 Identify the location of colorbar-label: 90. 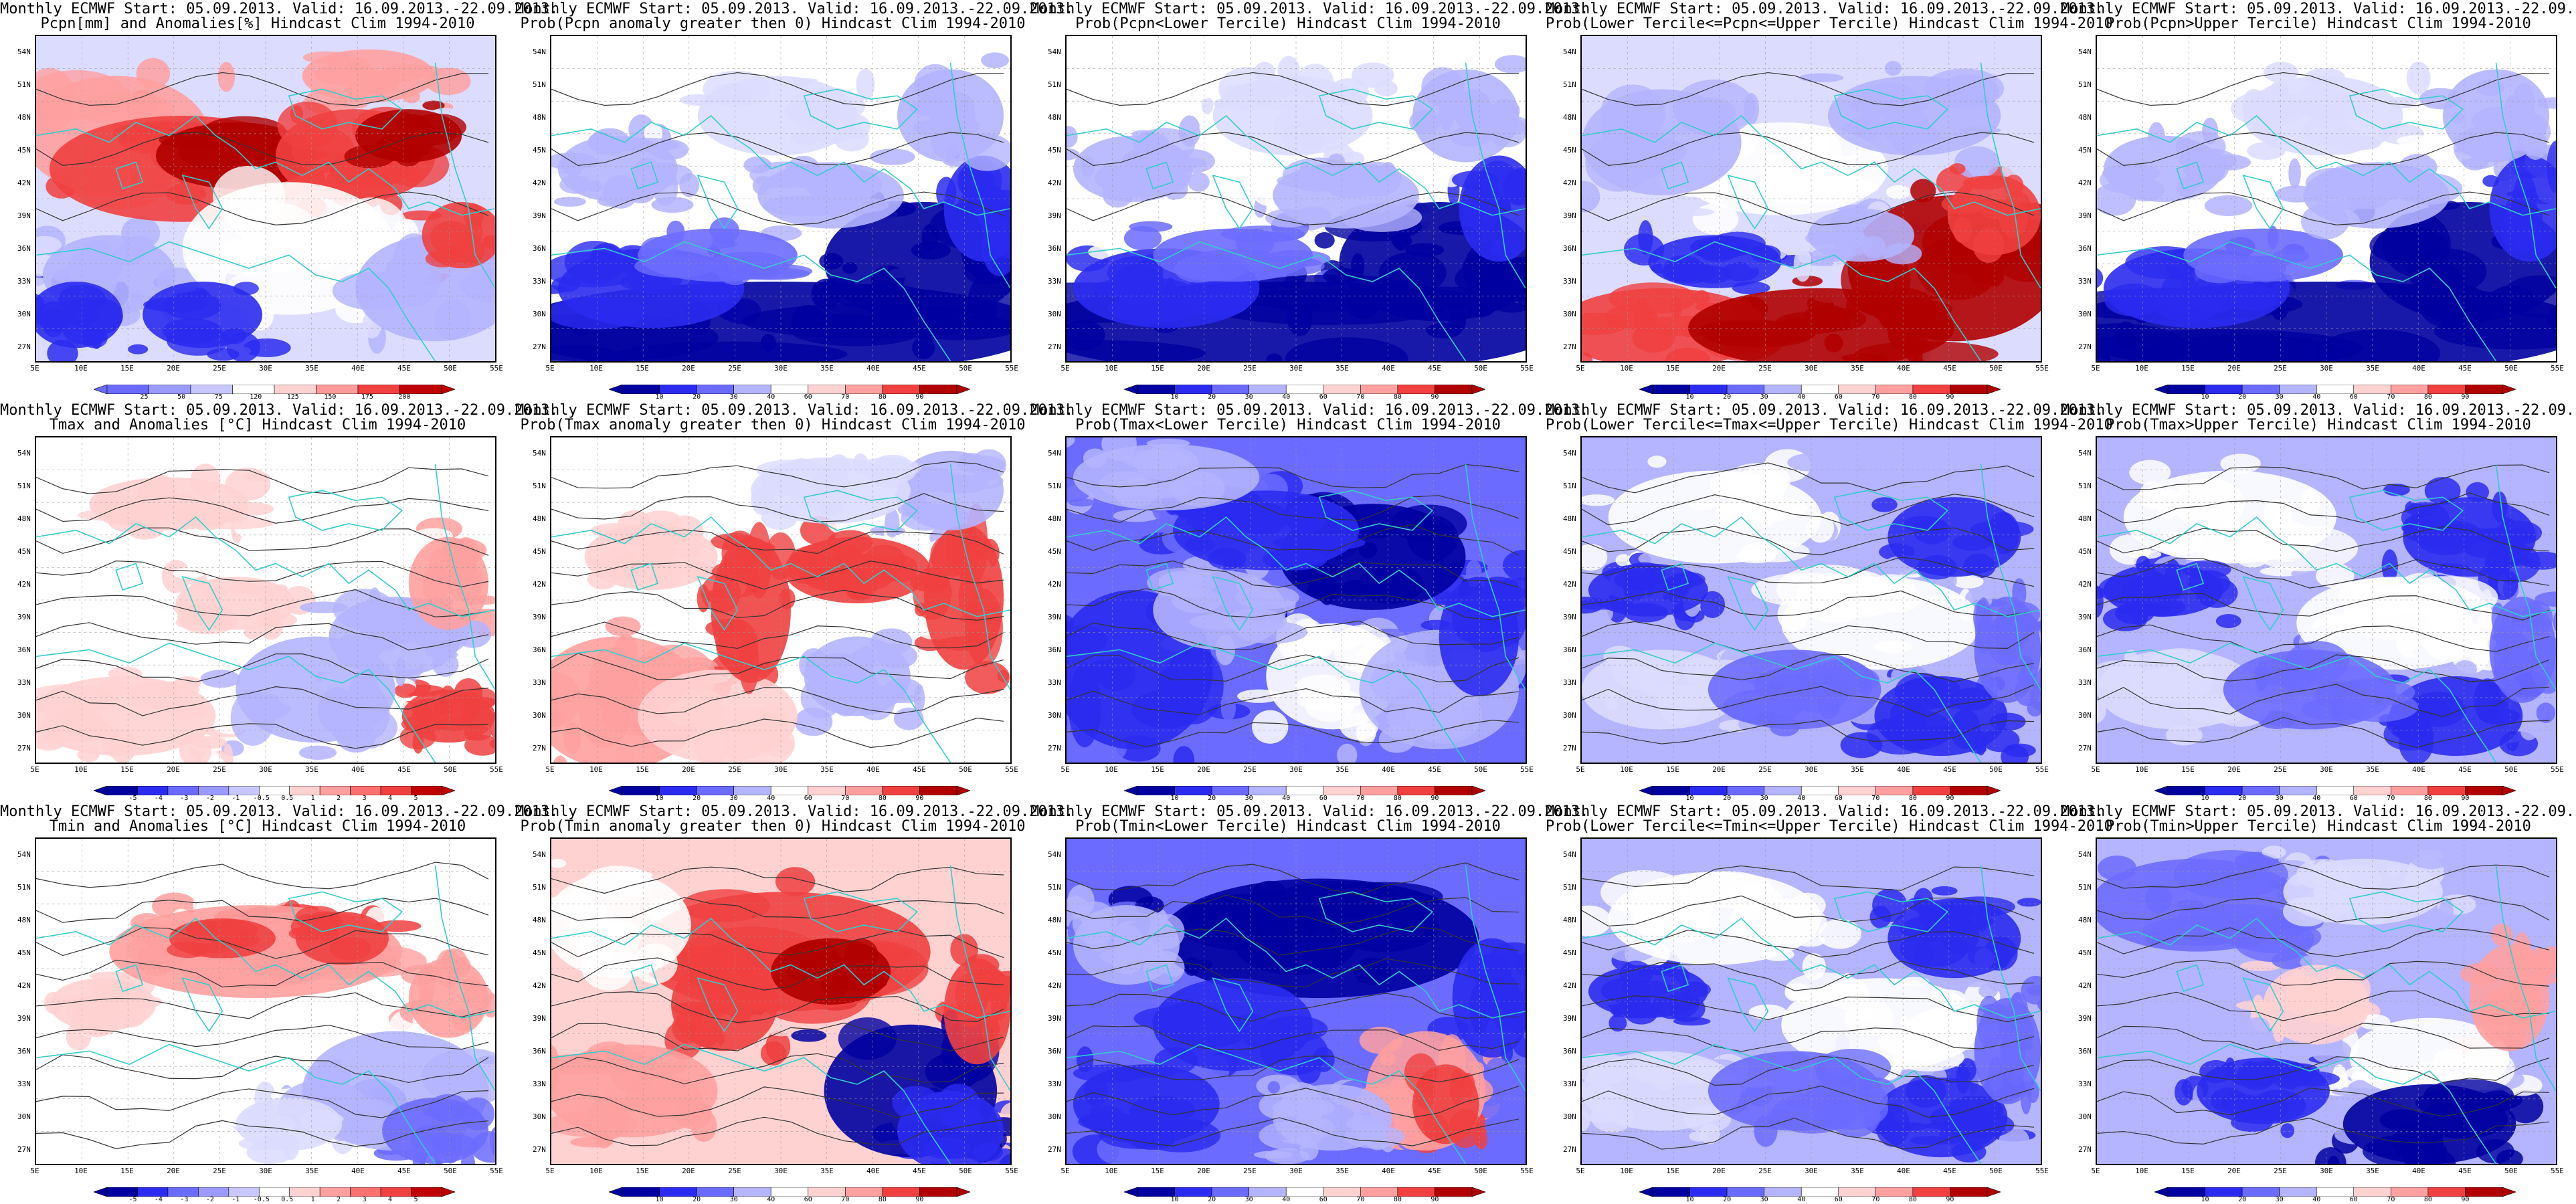
(1435, 798).